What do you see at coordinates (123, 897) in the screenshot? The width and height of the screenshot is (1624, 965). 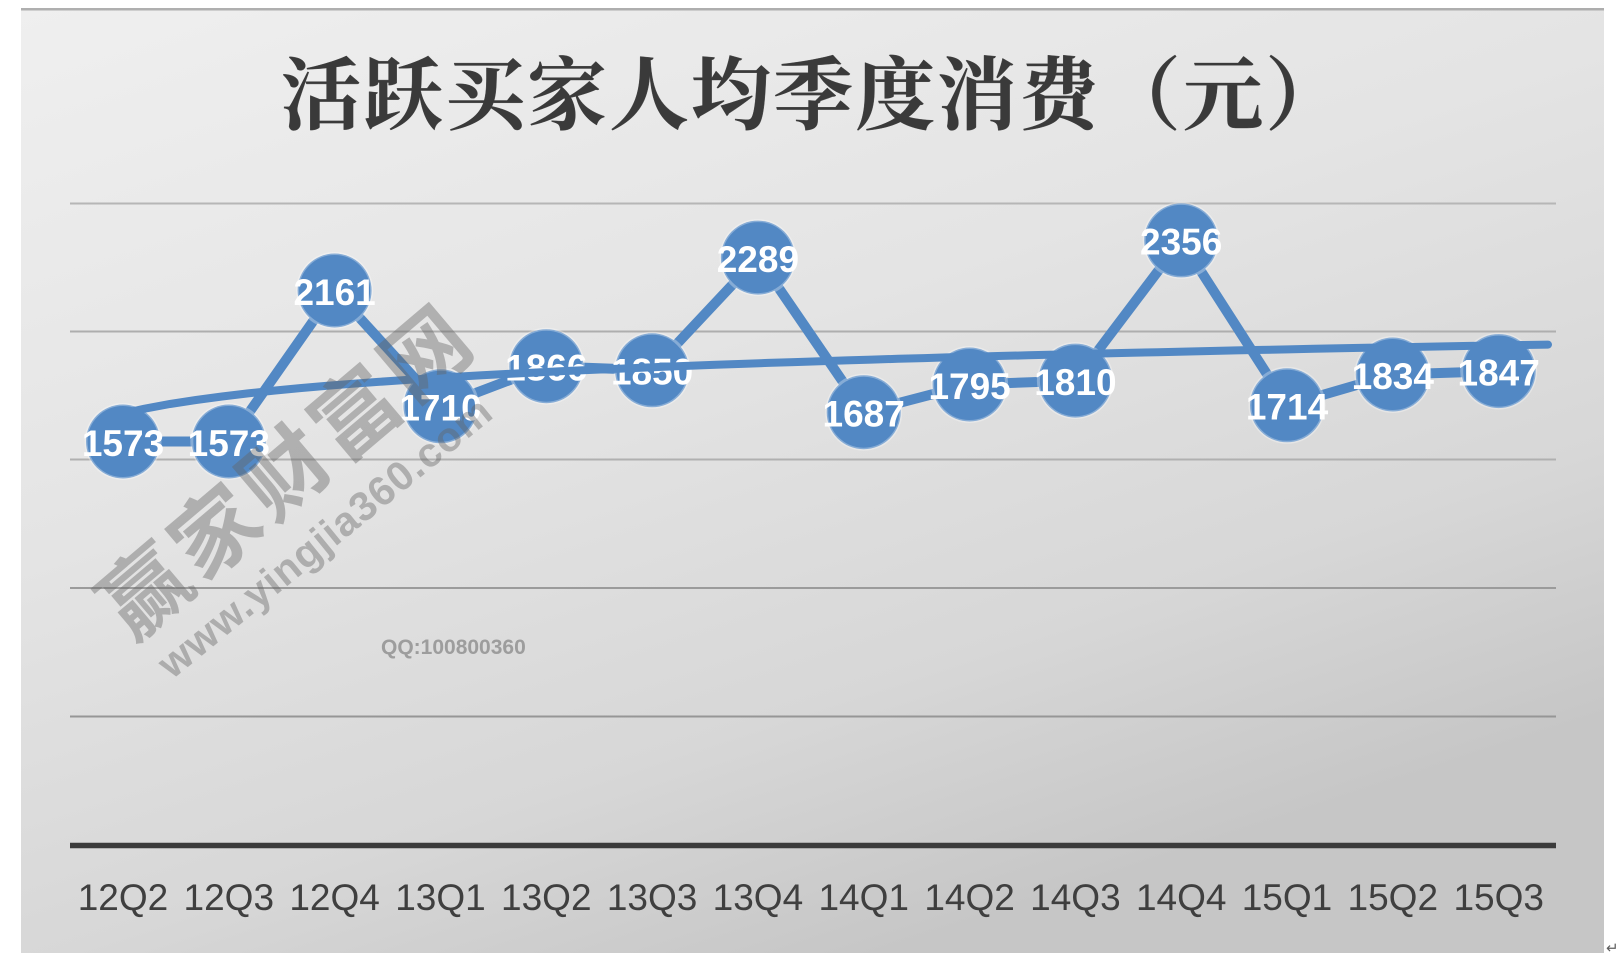 I see `svg-text: 12Q2` at bounding box center [123, 897].